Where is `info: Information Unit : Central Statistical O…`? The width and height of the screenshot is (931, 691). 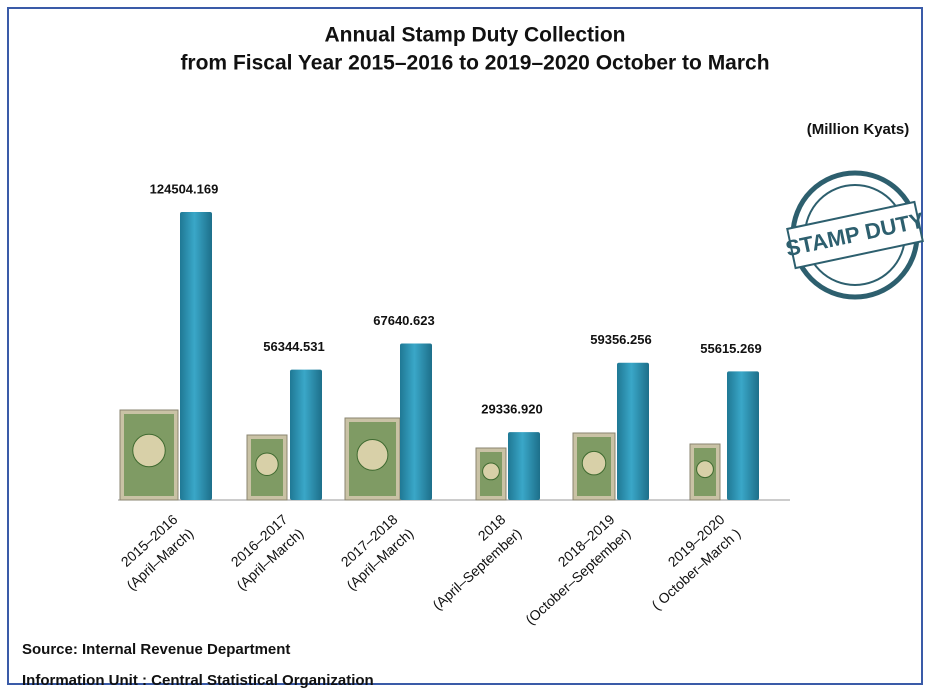
info: Information Unit : Central Statistical O… is located at coordinates (198, 680).